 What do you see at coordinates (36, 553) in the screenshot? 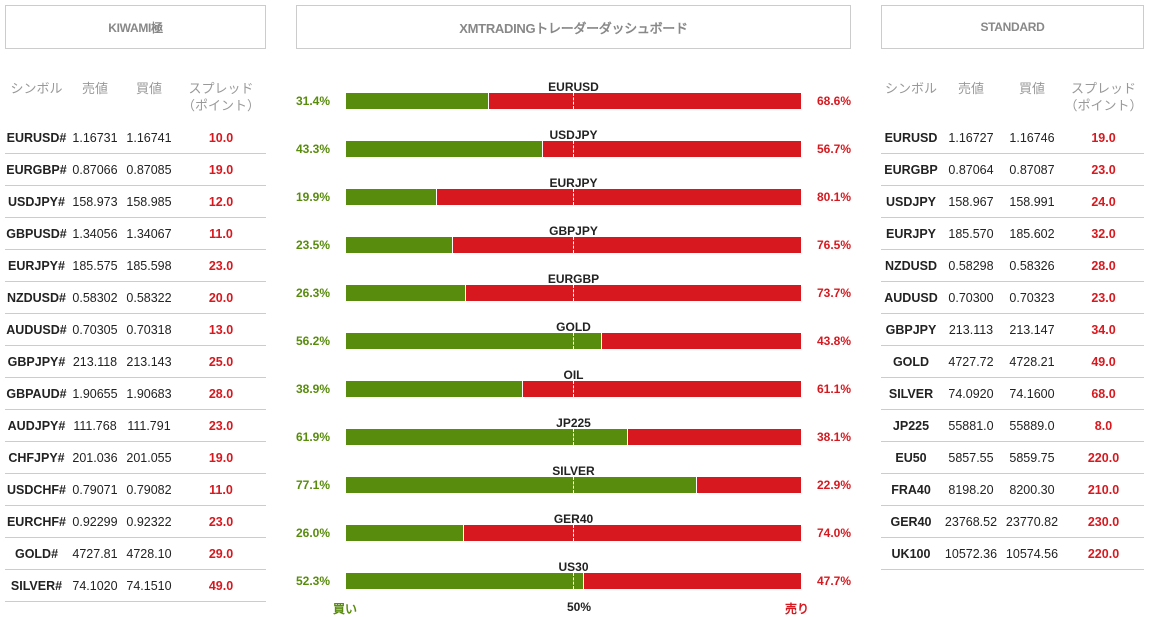
I see `symbol-cell: GOLD#` at bounding box center [36, 553].